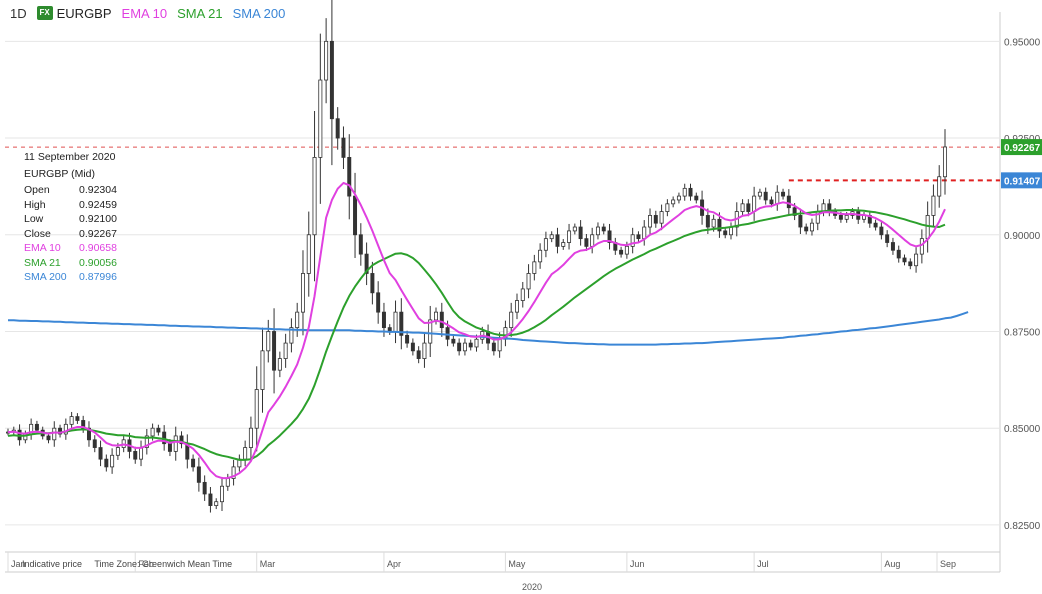 The image size is (1042, 594). I want to click on y-tick-label: 0.82500, so click(1022, 526).